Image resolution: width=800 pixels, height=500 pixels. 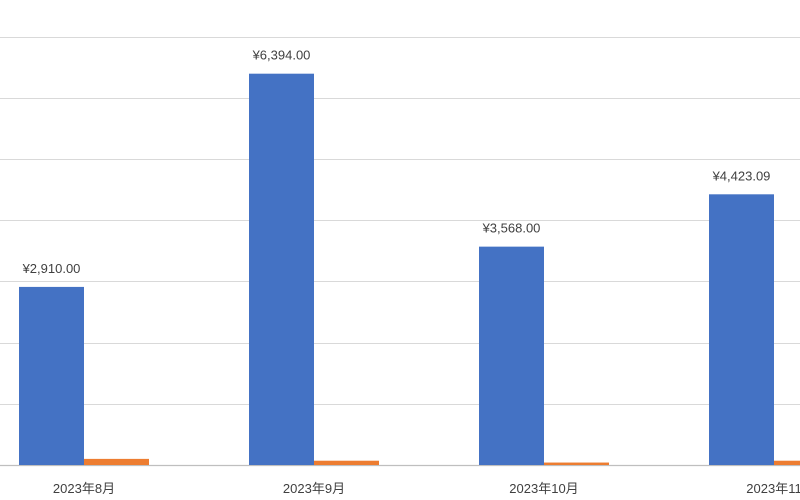 I want to click on data-label-1: ¥6,394.00, so click(x=281, y=55).